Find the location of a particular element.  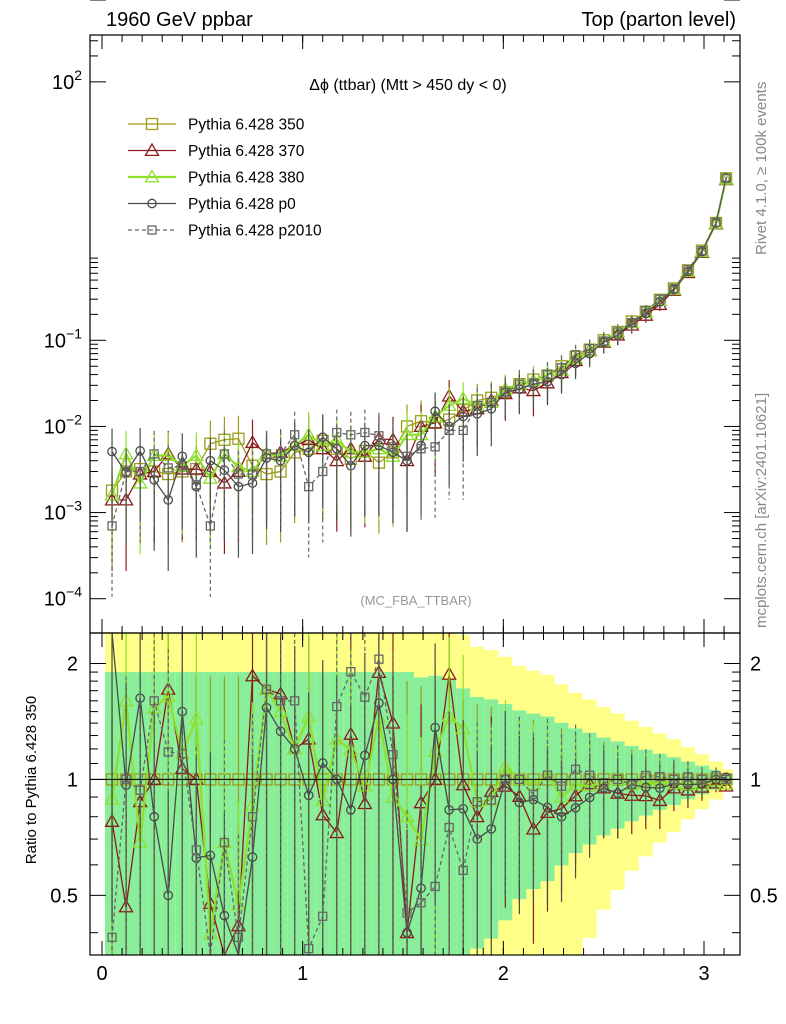

x-tick-label: 2 is located at coordinates (503, 974).